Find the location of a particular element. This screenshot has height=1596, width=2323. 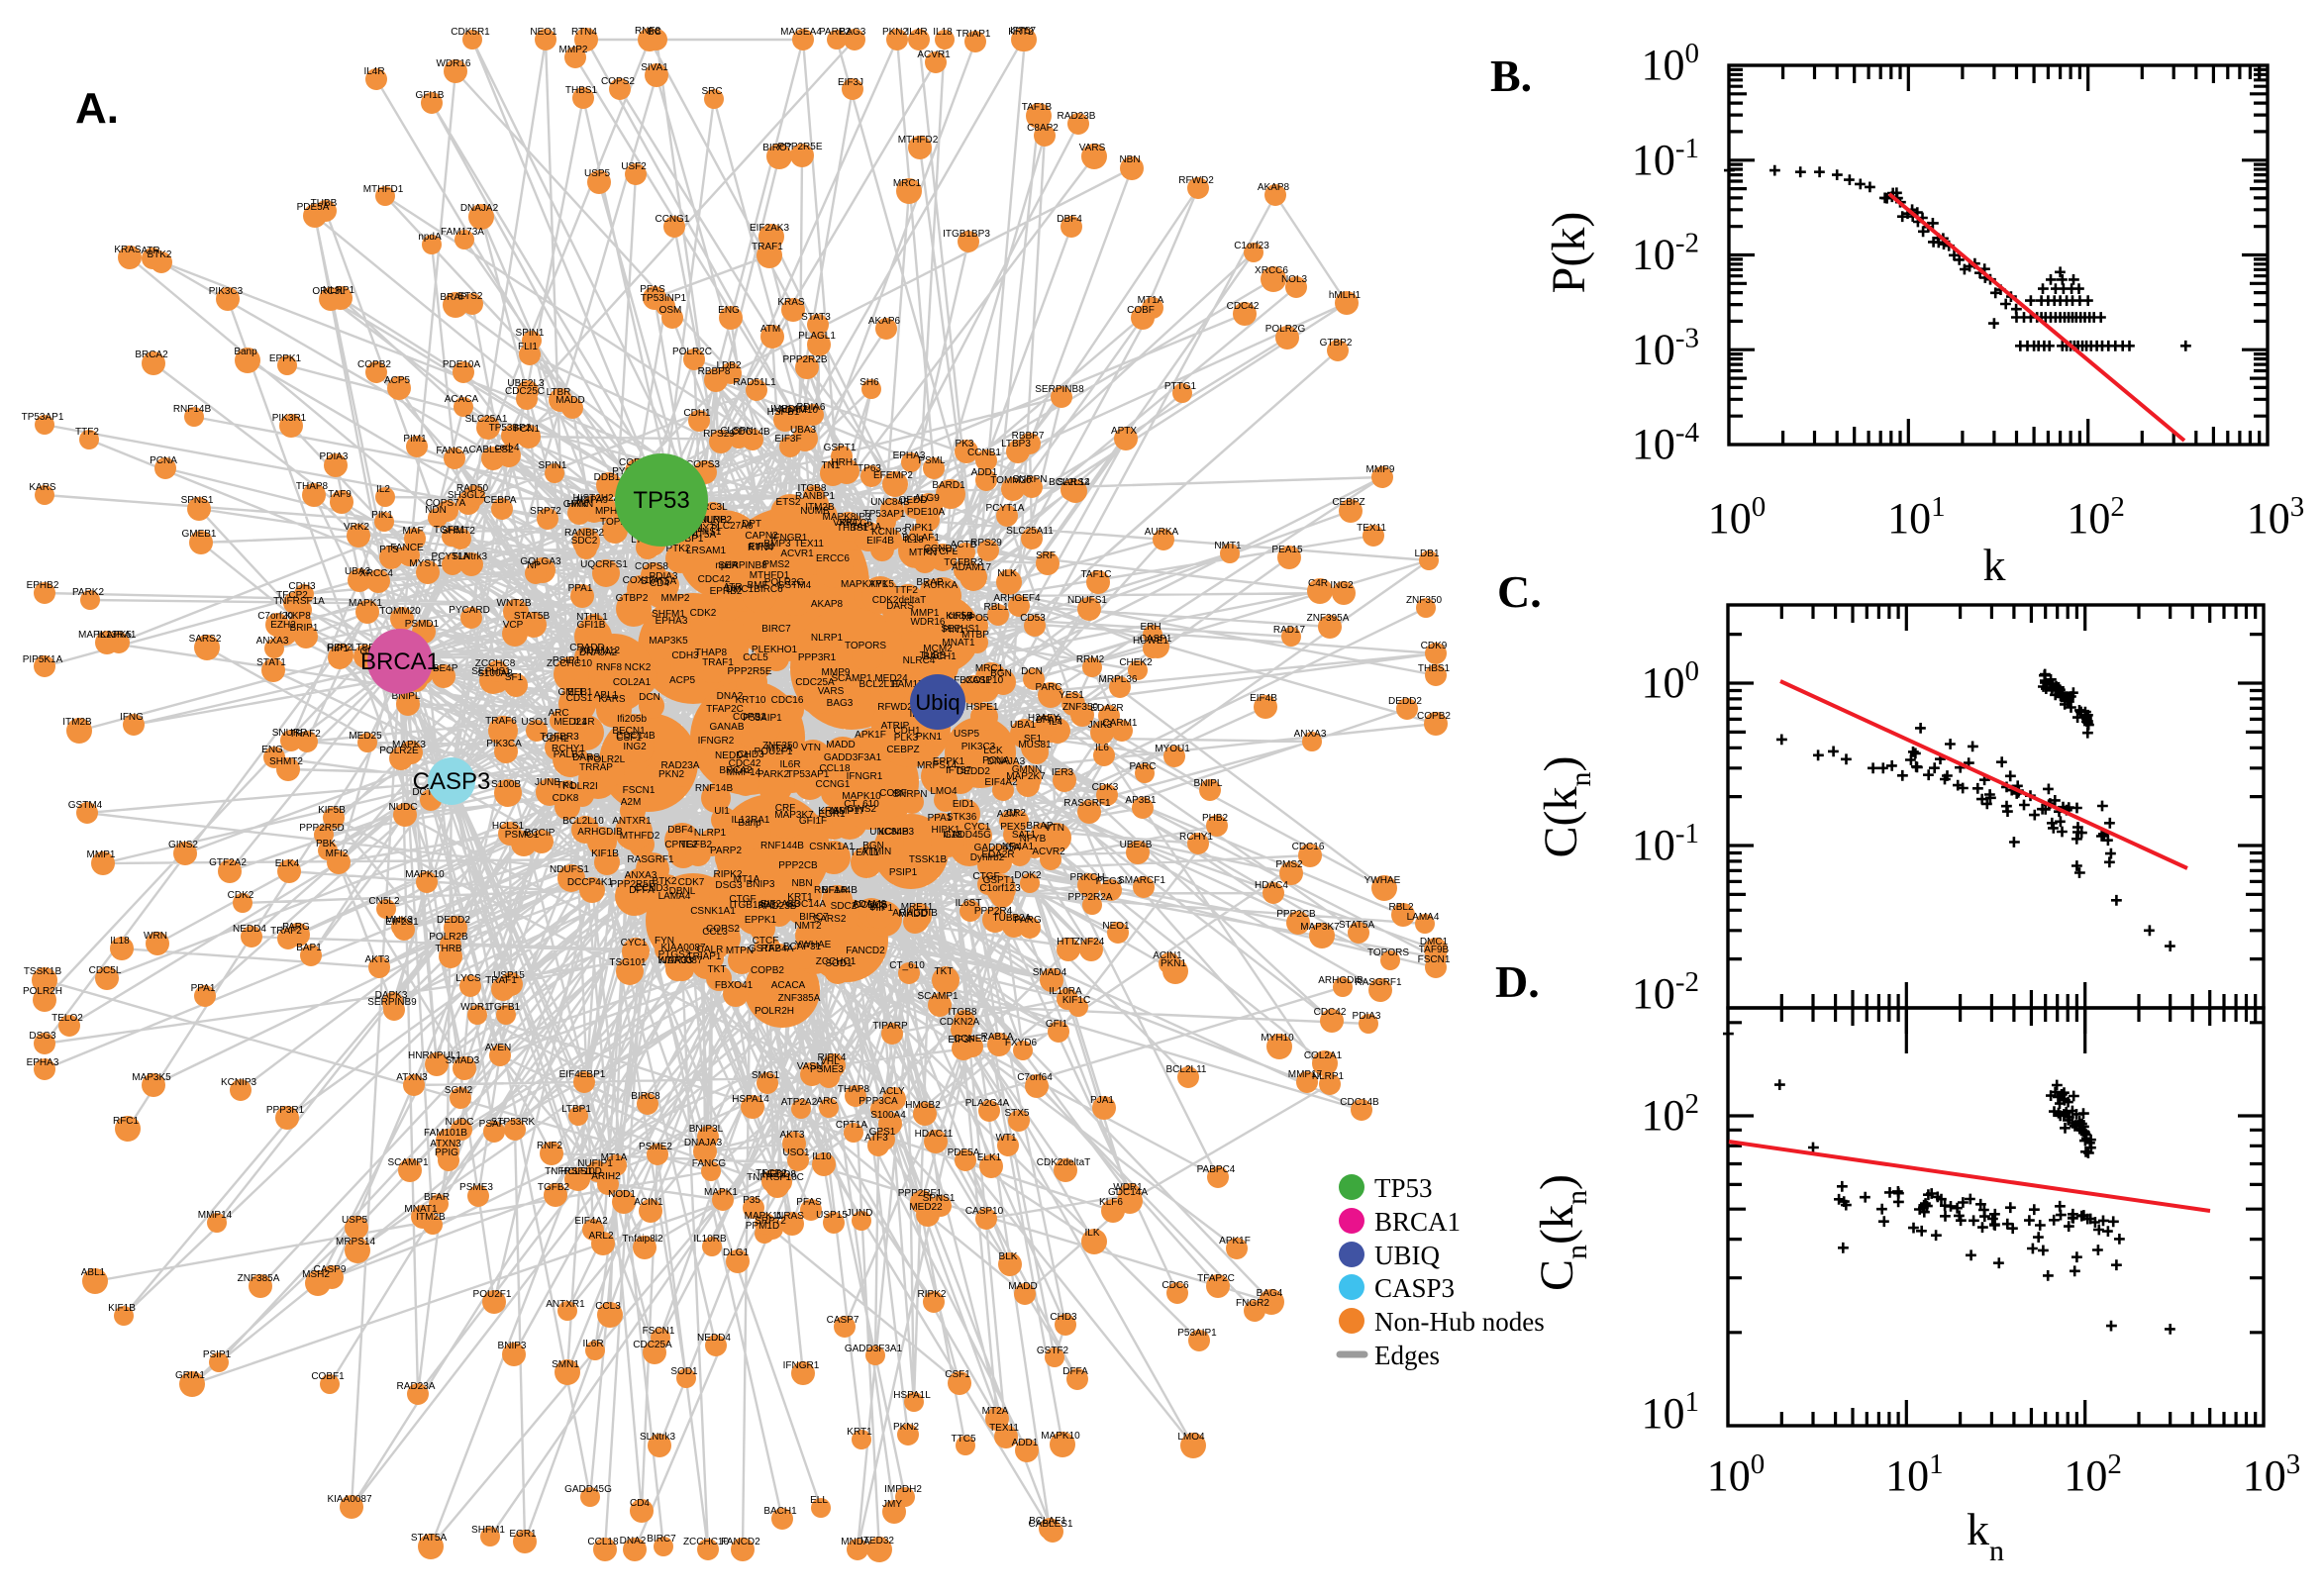

svg-text: CARM1 is located at coordinates (1119, 723).